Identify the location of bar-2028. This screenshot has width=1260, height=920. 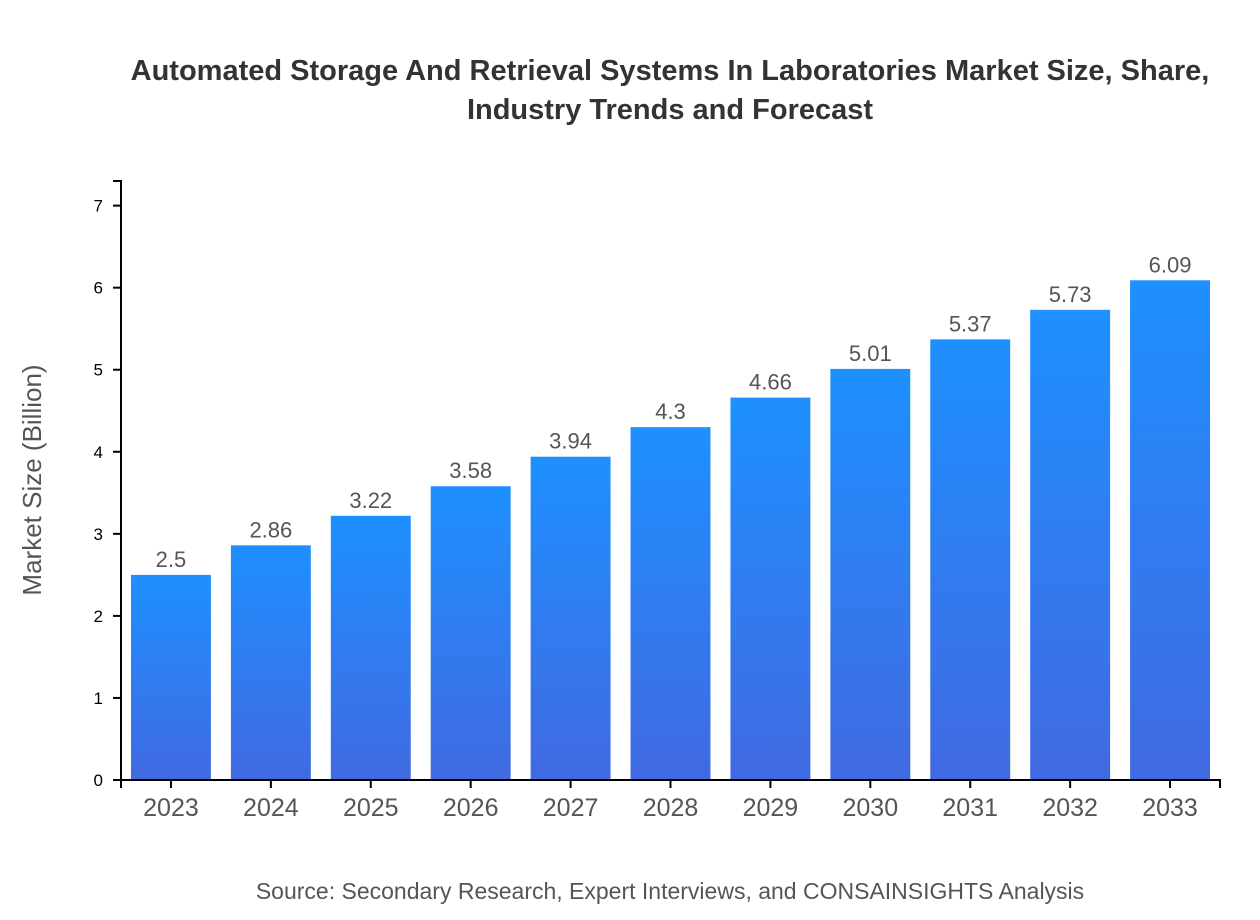
(670, 603).